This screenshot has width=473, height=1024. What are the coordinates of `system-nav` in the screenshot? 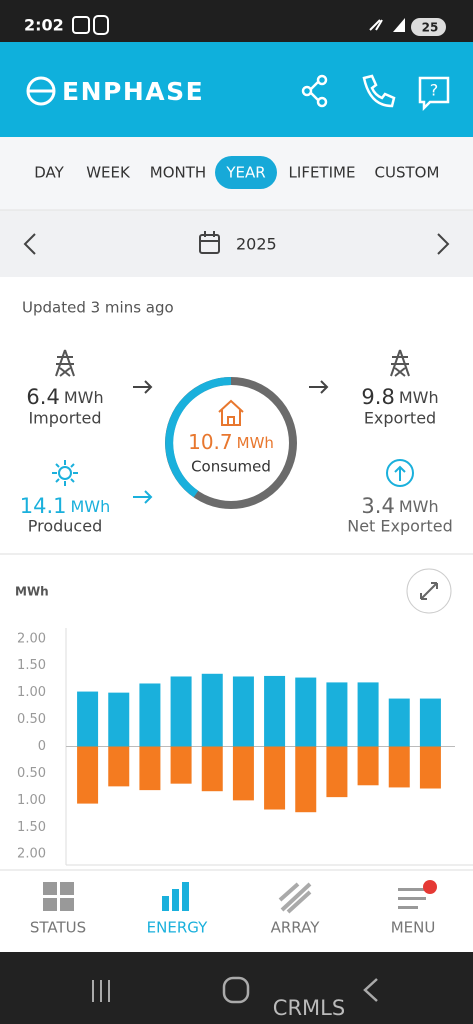 It's located at (236, 988).